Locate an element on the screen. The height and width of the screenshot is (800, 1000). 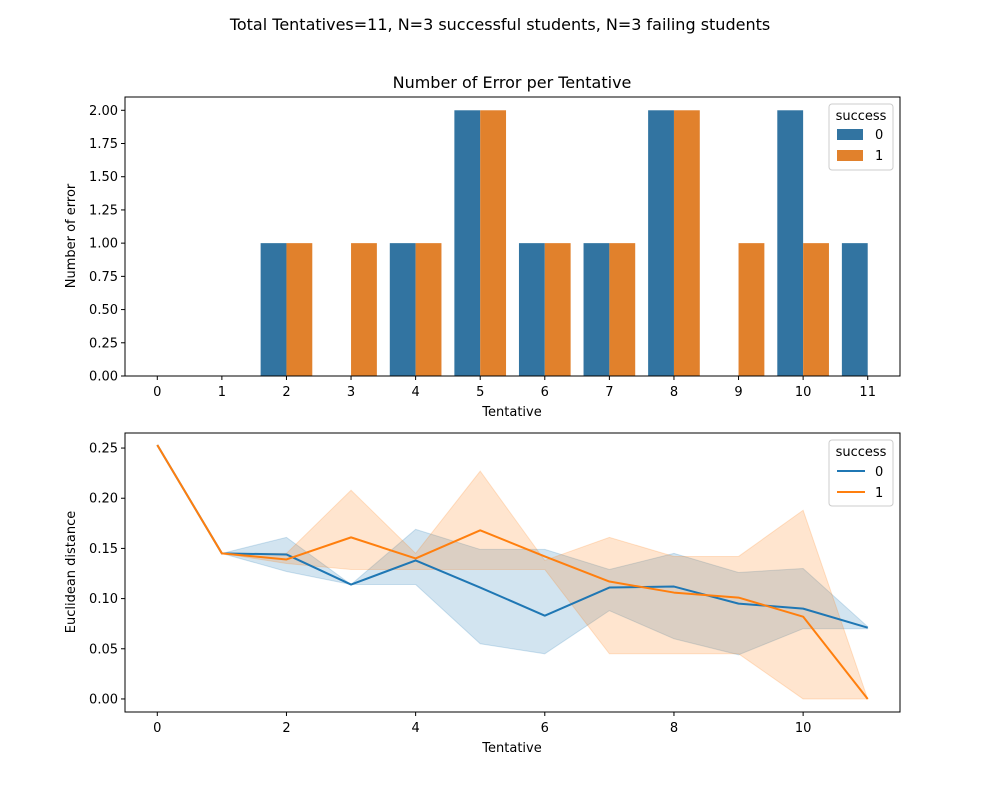
bar-chart-legend: success 0 1 is located at coordinates (861, 137).